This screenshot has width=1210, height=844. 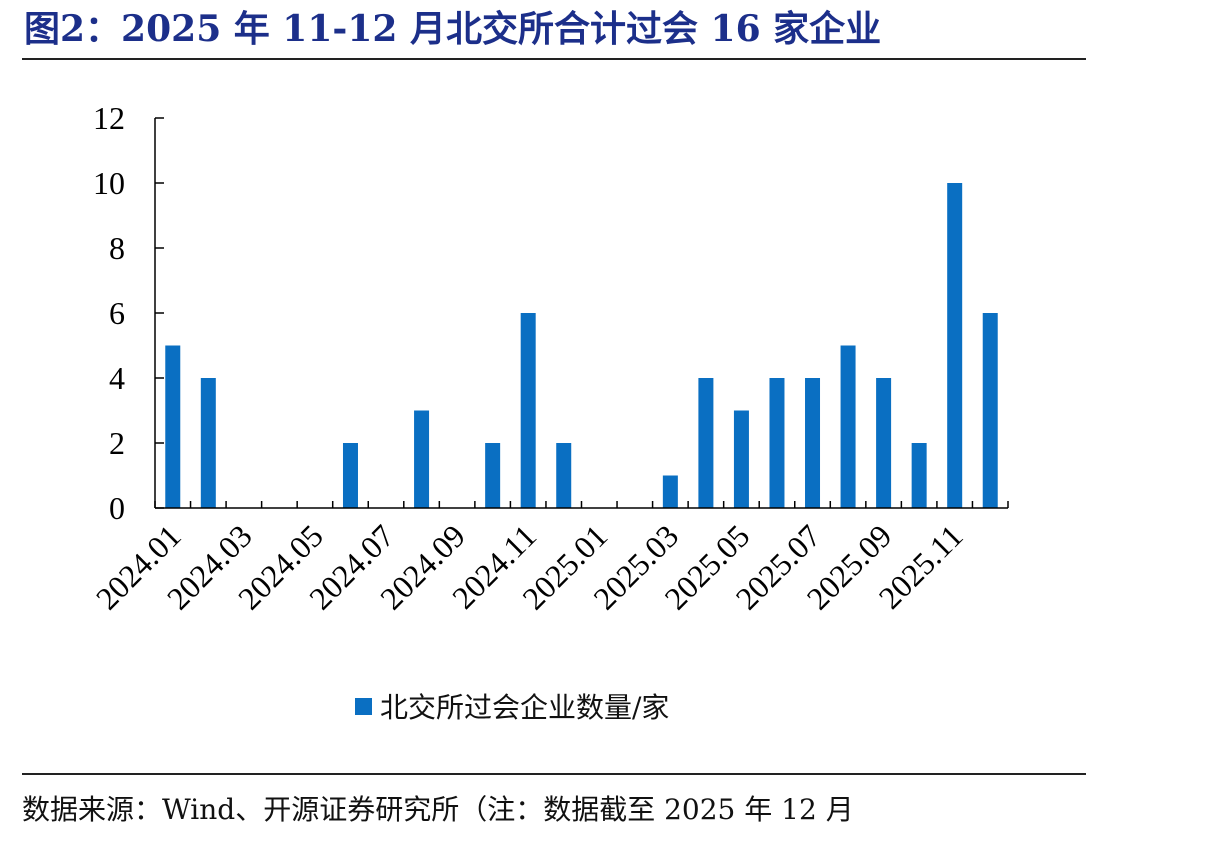 I want to click on bottom-rule, so click(x=554, y=774).